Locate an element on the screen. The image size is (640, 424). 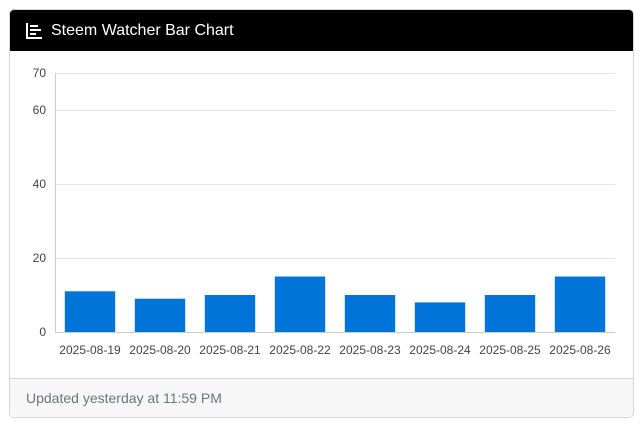
y-tick-label-70: 70 is located at coordinates (40, 73).